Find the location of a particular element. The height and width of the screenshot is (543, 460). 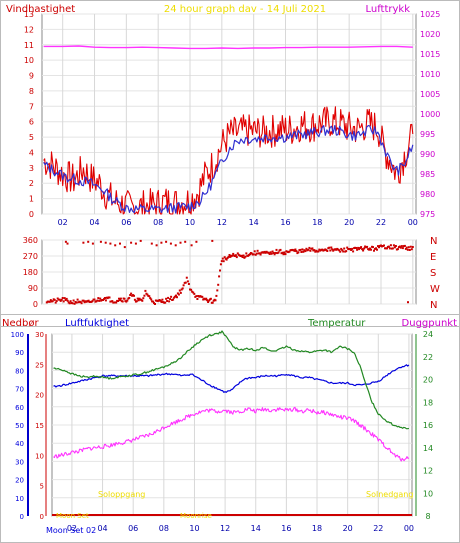

time-tick-label: 18 is located at coordinates (317, 528).